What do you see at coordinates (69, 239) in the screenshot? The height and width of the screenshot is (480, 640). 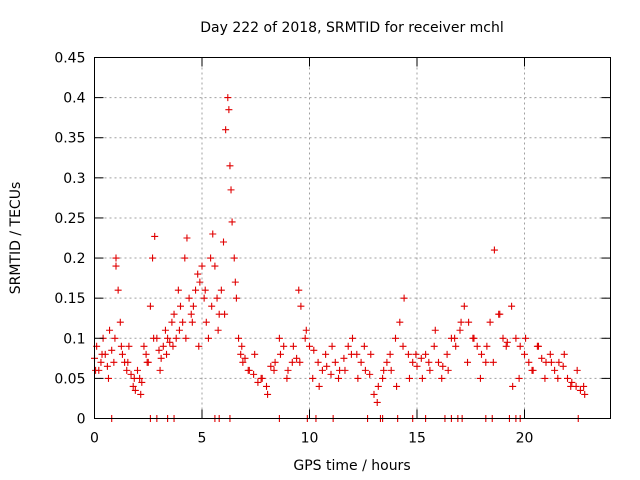 I see `y-tick-labels: 0 0.05 0.1 0.15 0.2 0.25 0.3 0.35 0.4 0.45` at bounding box center [69, 239].